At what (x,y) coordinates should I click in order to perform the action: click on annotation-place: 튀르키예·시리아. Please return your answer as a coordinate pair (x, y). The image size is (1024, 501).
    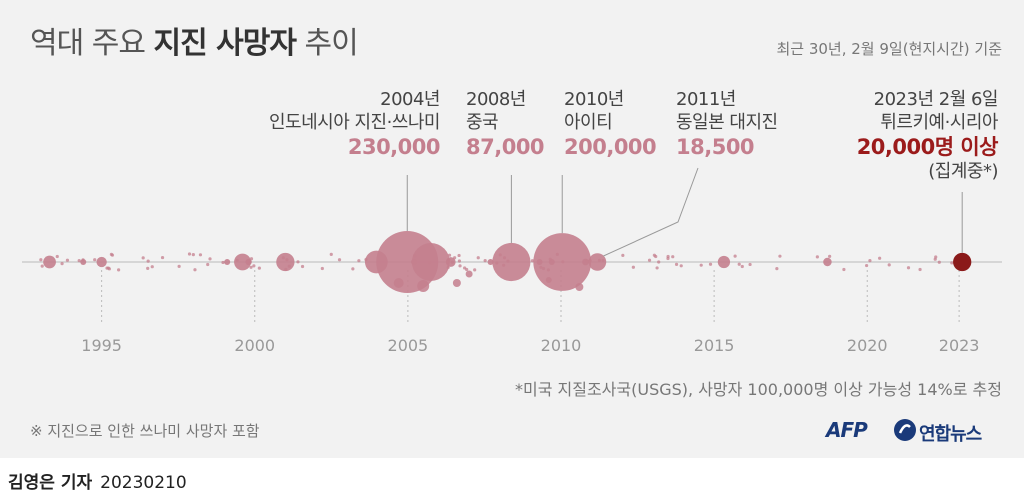
    Looking at the image, I should click on (939, 122).